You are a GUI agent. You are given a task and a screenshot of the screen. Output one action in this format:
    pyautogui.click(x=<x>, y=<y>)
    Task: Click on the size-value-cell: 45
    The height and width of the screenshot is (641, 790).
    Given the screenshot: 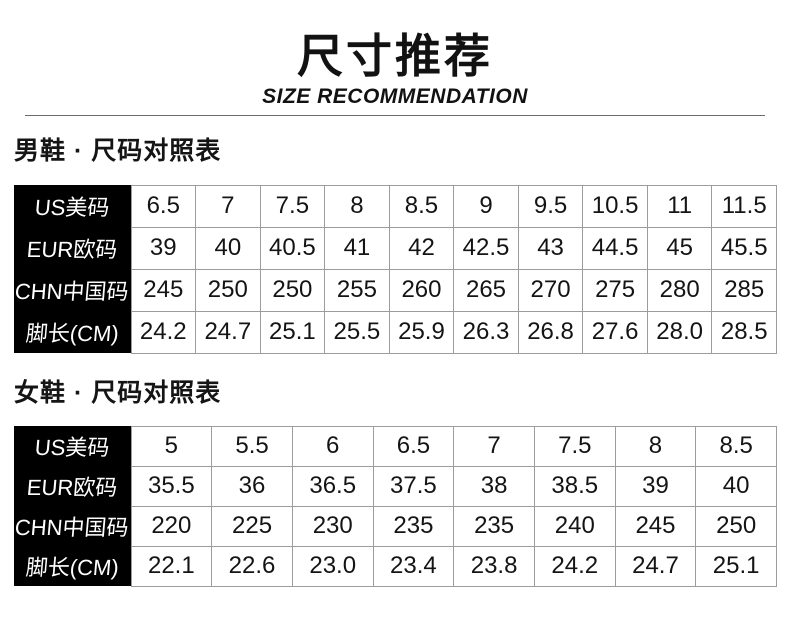 What is the action you would take?
    pyautogui.click(x=679, y=248)
    